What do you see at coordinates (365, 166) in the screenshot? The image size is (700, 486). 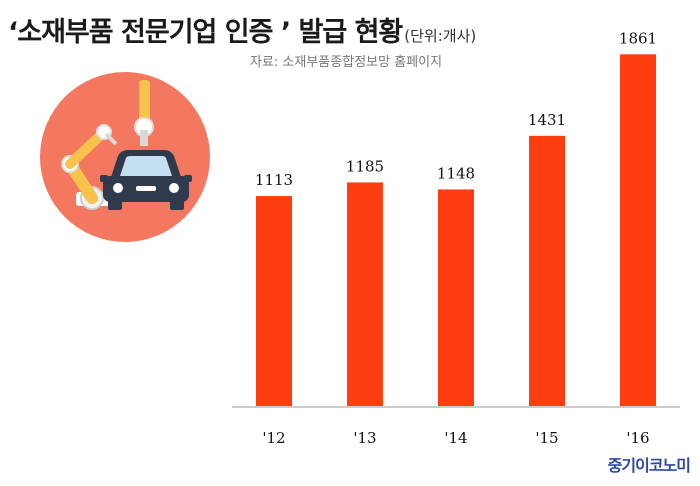 I see `data-label-1: 1185` at bounding box center [365, 166].